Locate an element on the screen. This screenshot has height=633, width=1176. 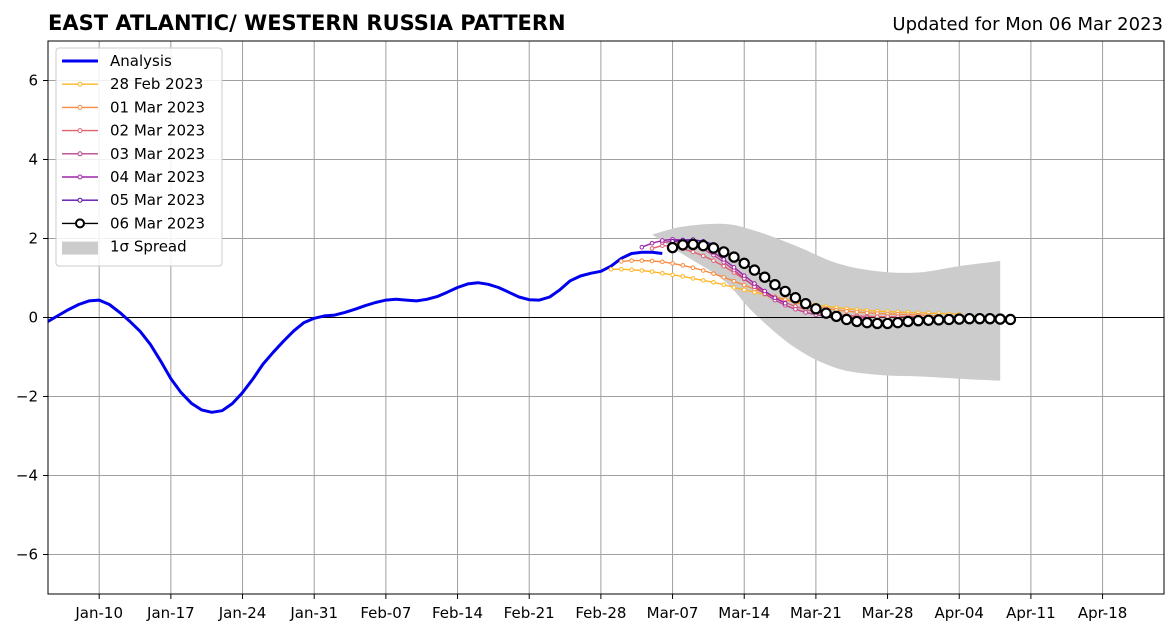
chart-subtitle: Updated for Mon 06 Mar 2023 is located at coordinates (1027, 24).